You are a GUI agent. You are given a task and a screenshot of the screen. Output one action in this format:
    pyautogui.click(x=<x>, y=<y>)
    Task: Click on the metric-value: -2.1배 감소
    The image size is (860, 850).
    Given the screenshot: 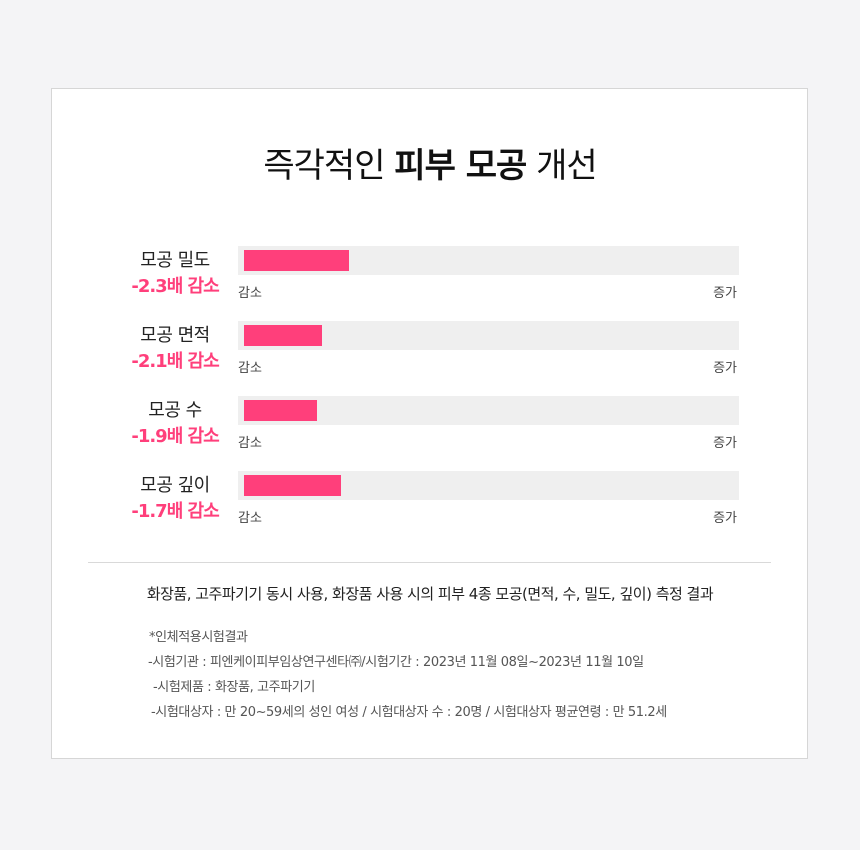 What is the action you would take?
    pyautogui.click(x=175, y=361)
    